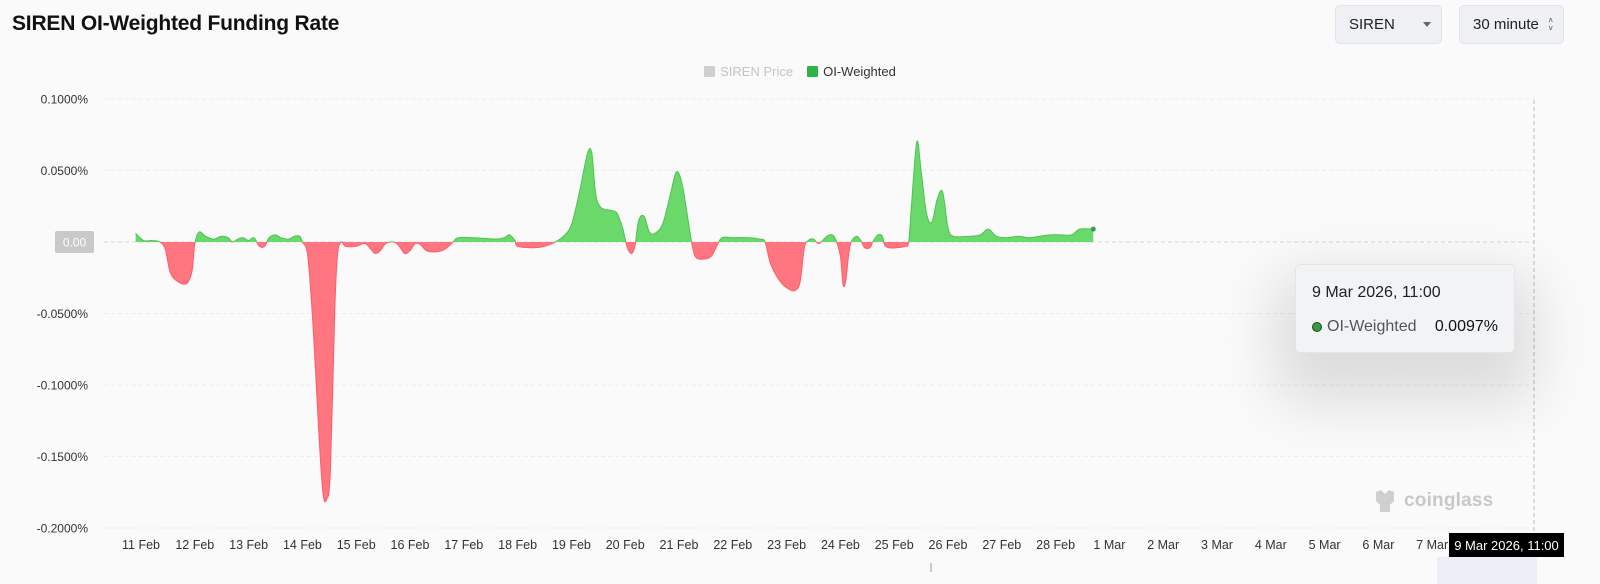  I want to click on watermark-text: coinglass, so click(1449, 500).